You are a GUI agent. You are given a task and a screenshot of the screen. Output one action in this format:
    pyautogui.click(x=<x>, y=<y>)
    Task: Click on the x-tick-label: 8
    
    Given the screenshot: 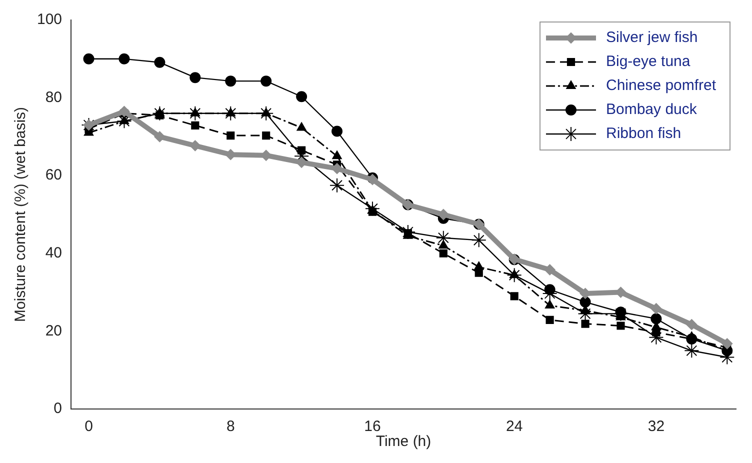 What is the action you would take?
    pyautogui.click(x=230, y=427)
    